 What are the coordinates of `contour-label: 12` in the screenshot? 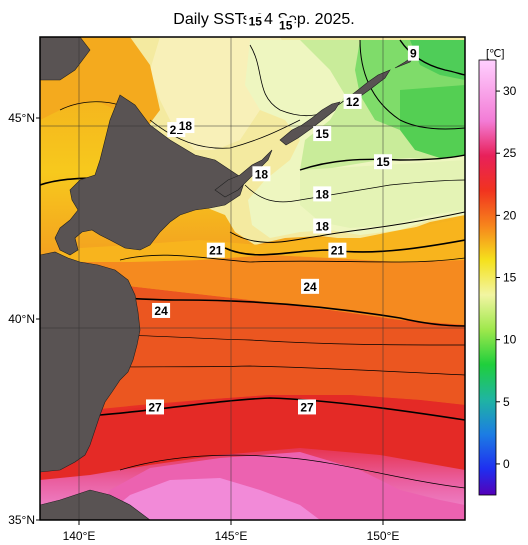 It's located at (353, 102).